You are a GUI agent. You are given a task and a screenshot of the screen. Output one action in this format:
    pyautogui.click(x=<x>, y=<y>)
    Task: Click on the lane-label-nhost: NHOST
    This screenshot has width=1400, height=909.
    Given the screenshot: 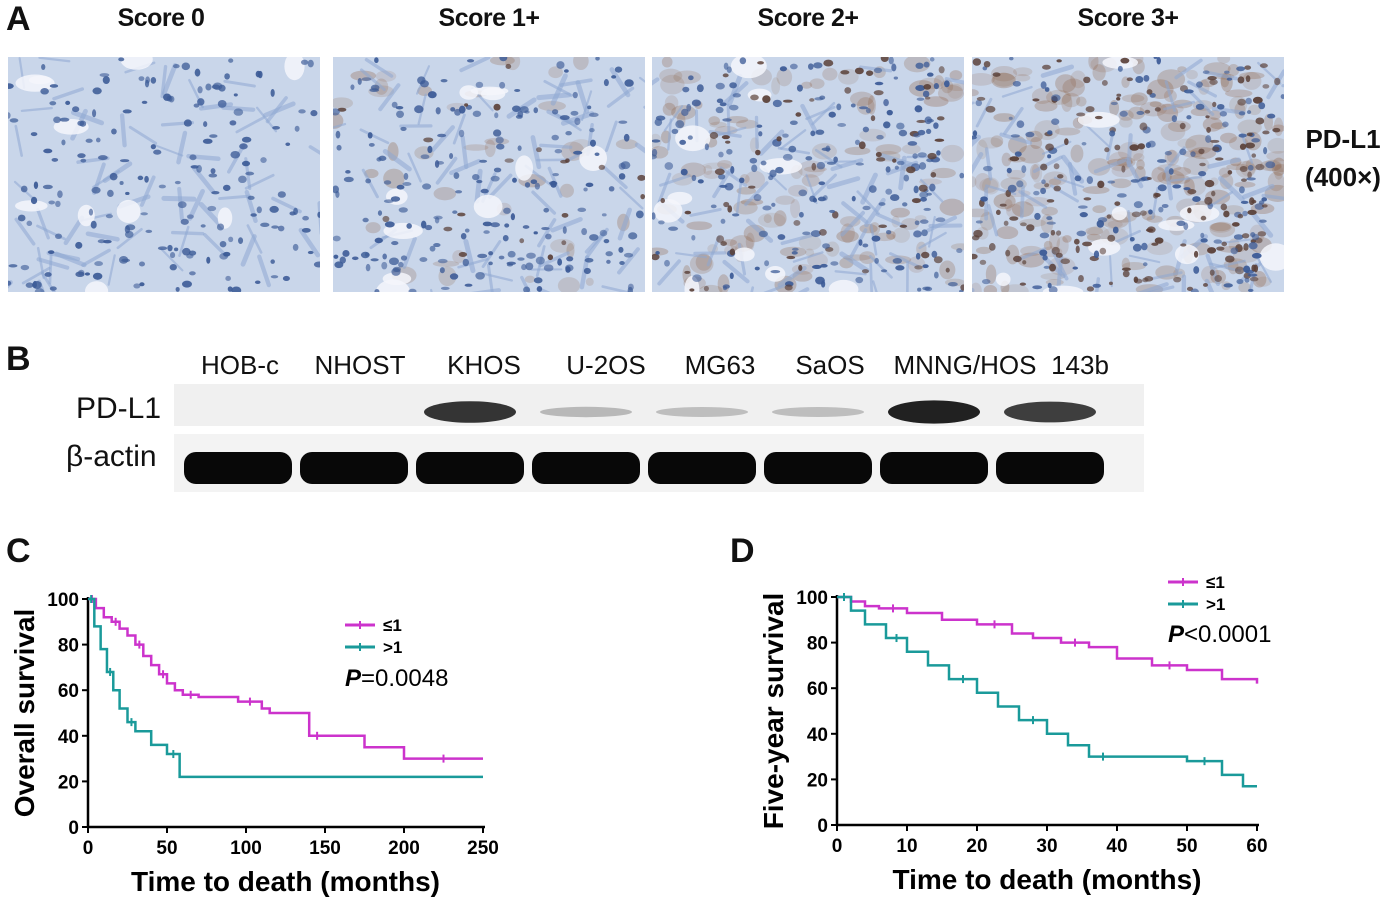 What is the action you would take?
    pyautogui.click(x=360, y=365)
    